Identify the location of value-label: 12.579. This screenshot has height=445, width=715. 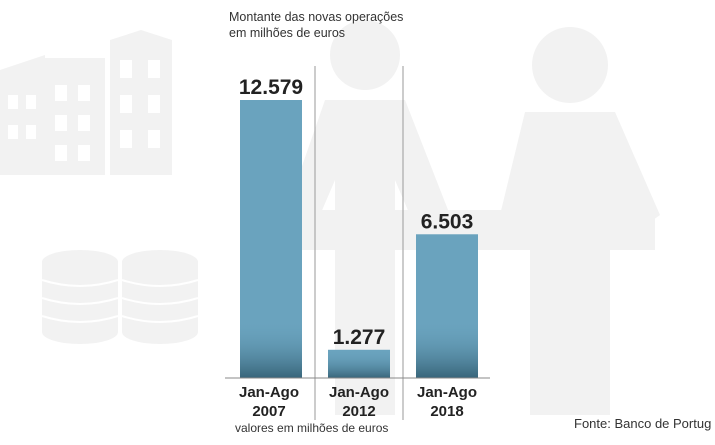
(271, 87).